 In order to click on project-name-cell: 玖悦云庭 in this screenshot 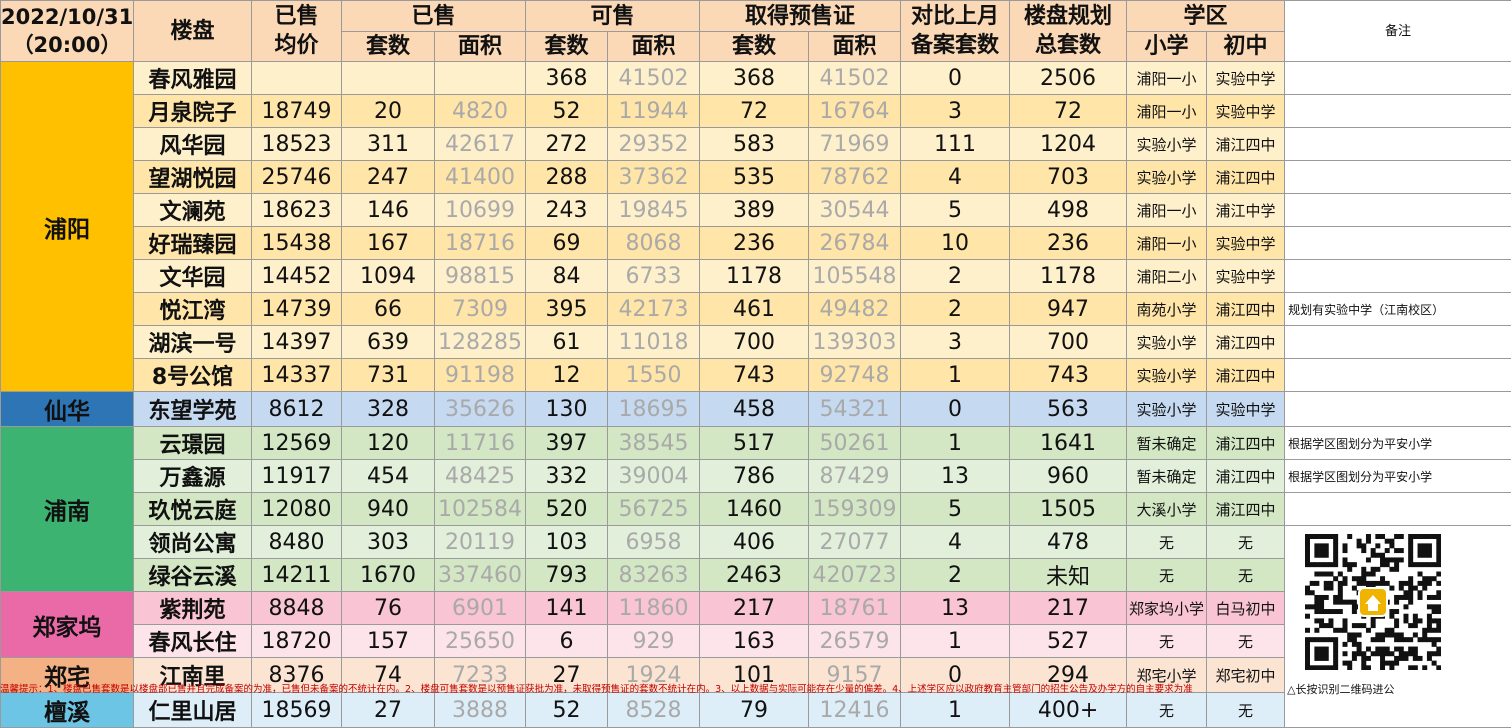, I will do `click(193, 509)`.